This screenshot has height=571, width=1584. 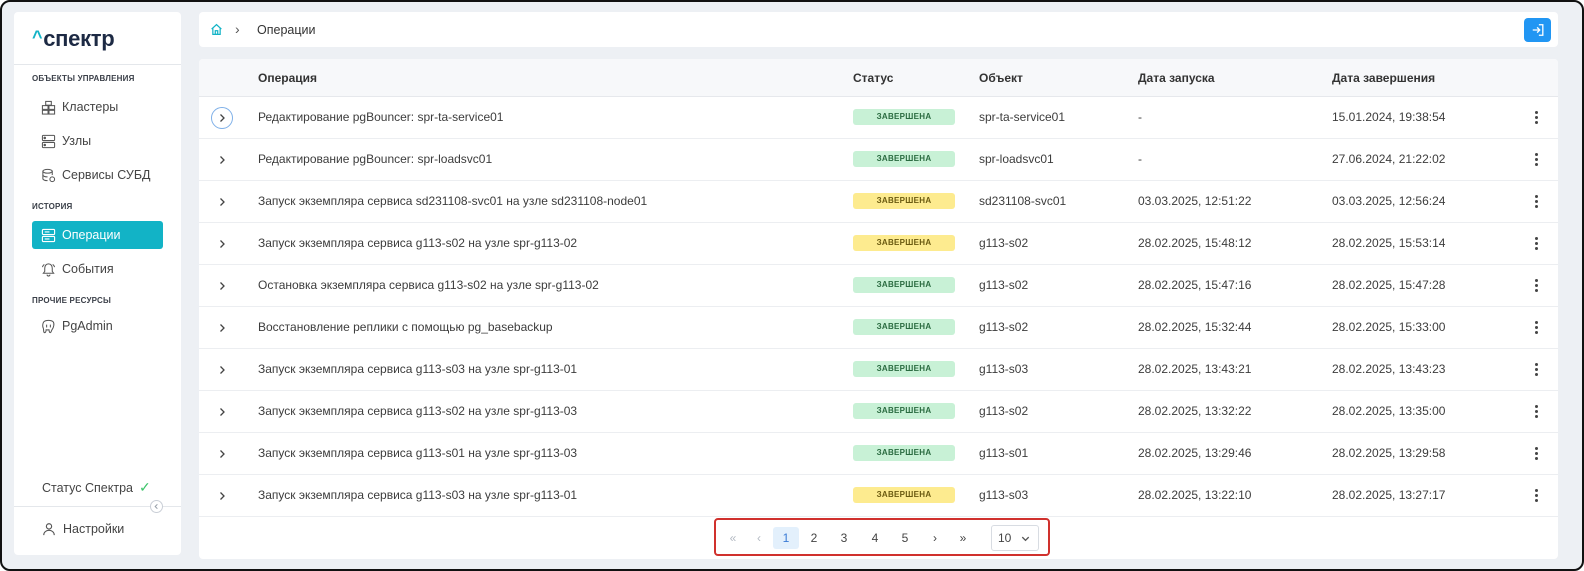 I want to click on next-page-button: ›, so click(x=935, y=538).